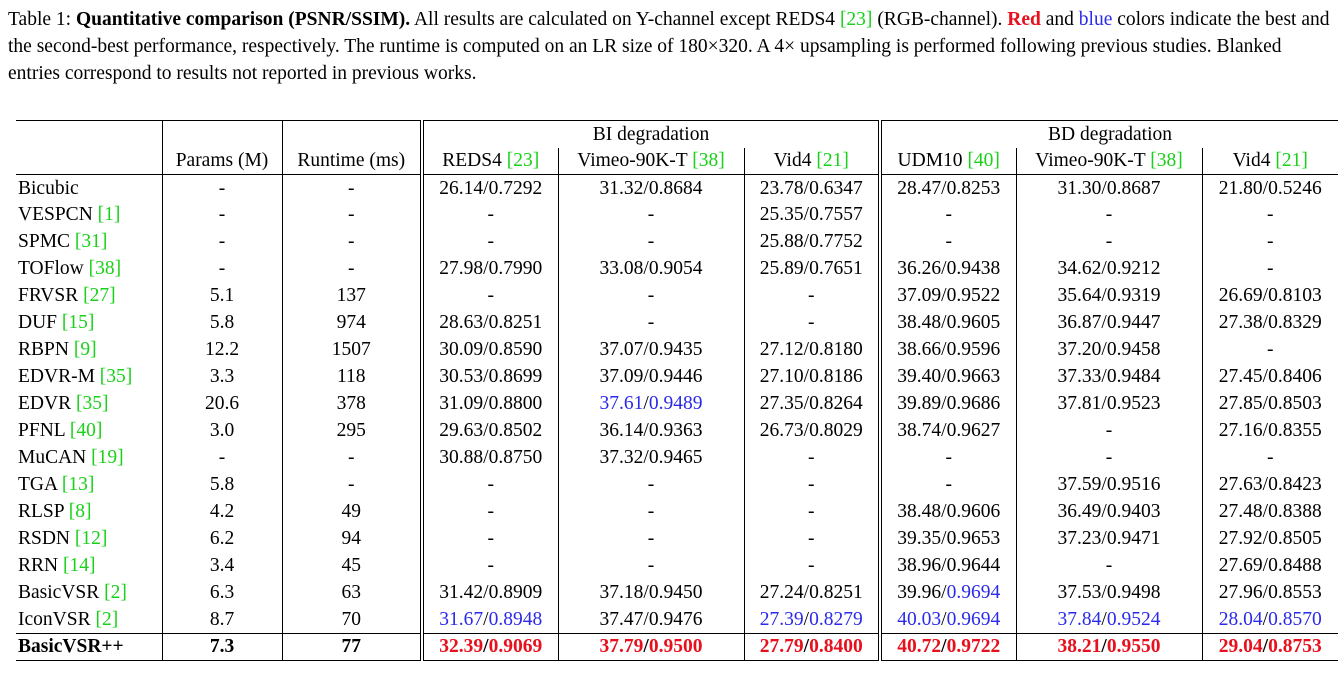 Image resolution: width=1343 pixels, height=681 pixels. What do you see at coordinates (221, 188) in the screenshot?
I see `params-cell: -` at bounding box center [221, 188].